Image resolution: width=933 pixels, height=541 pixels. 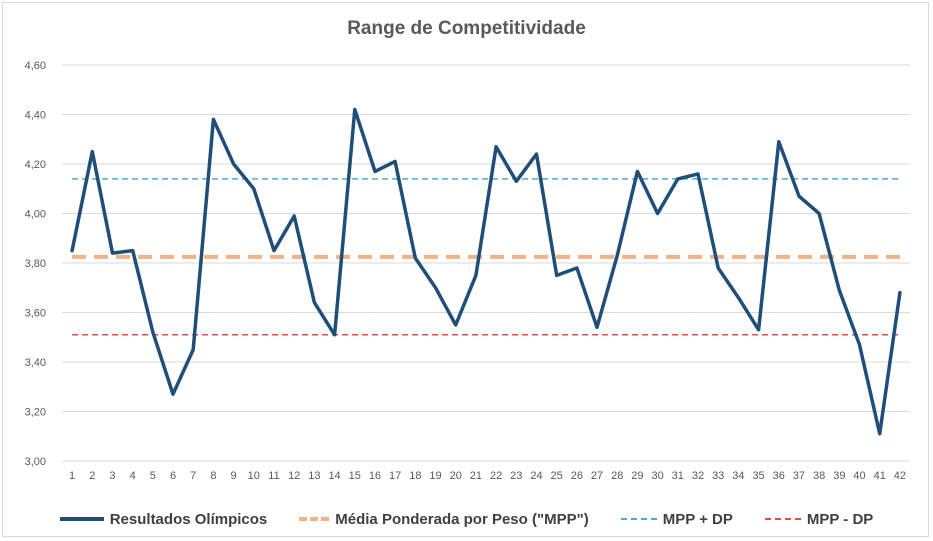 What do you see at coordinates (839, 476) in the screenshot?
I see `x-tick-label: 39` at bounding box center [839, 476].